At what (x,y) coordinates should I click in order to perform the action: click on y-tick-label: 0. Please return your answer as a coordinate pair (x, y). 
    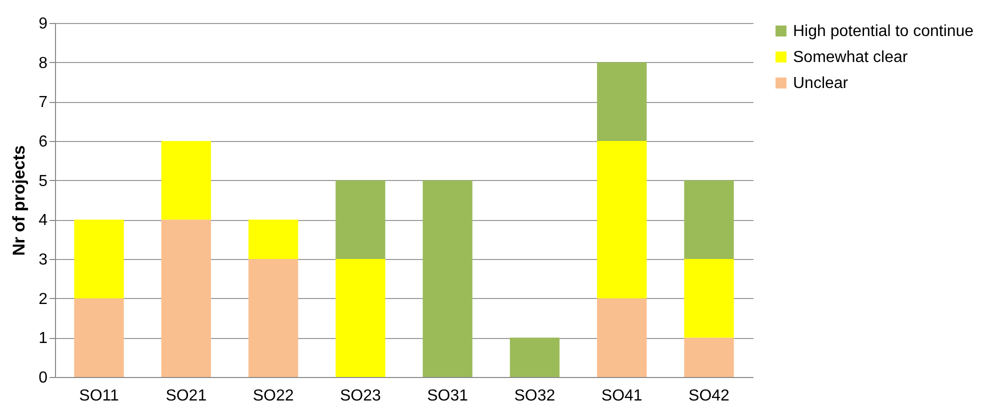
    Looking at the image, I should click on (43, 378).